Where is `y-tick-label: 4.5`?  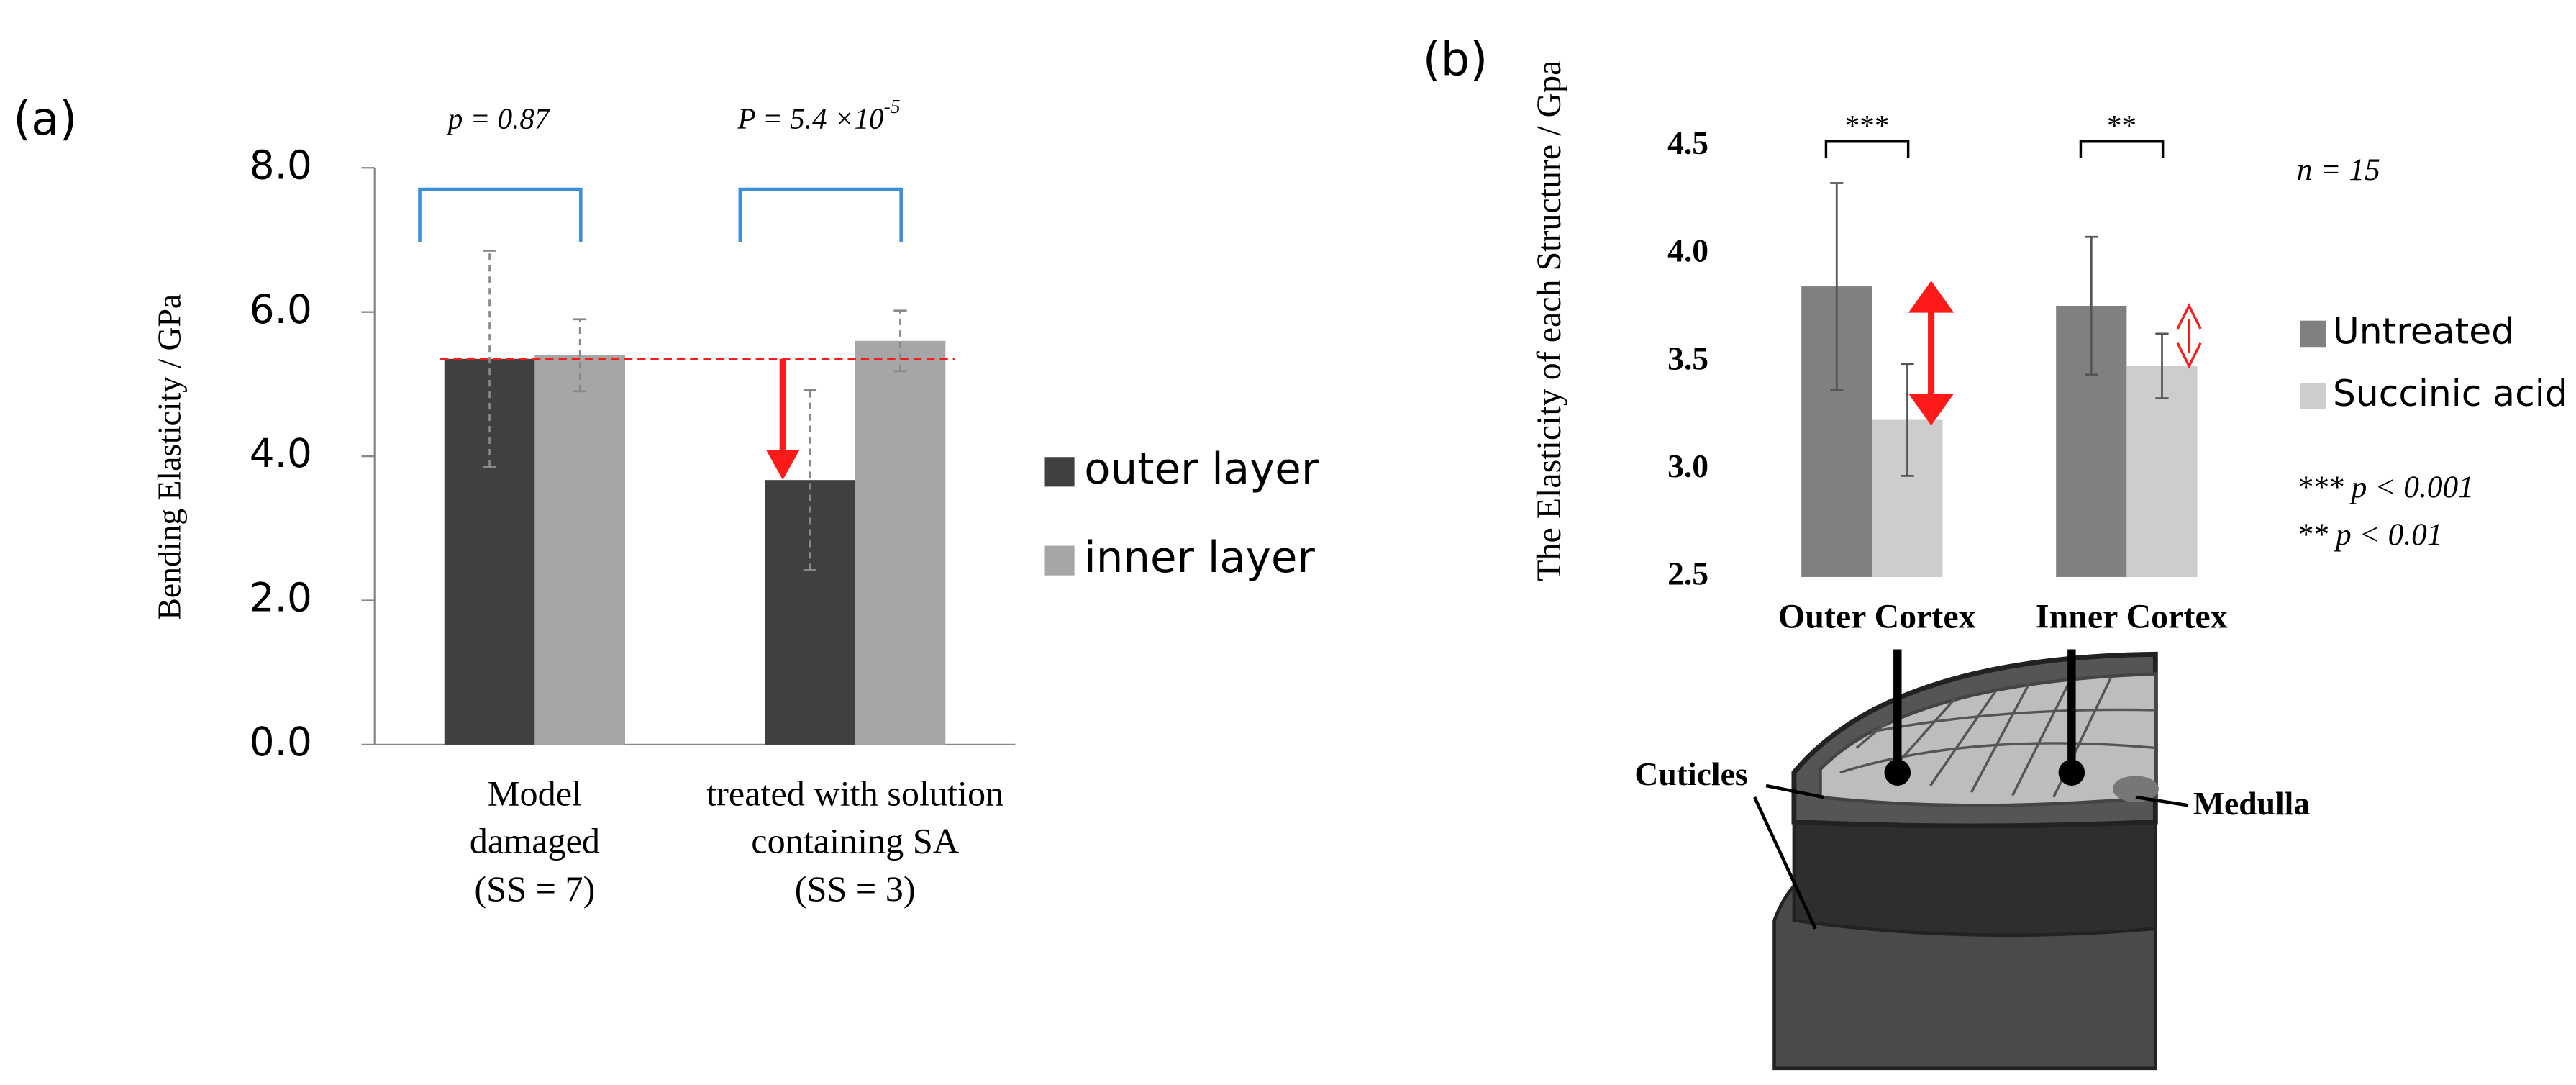
y-tick-label: 4.5 is located at coordinates (1688, 142).